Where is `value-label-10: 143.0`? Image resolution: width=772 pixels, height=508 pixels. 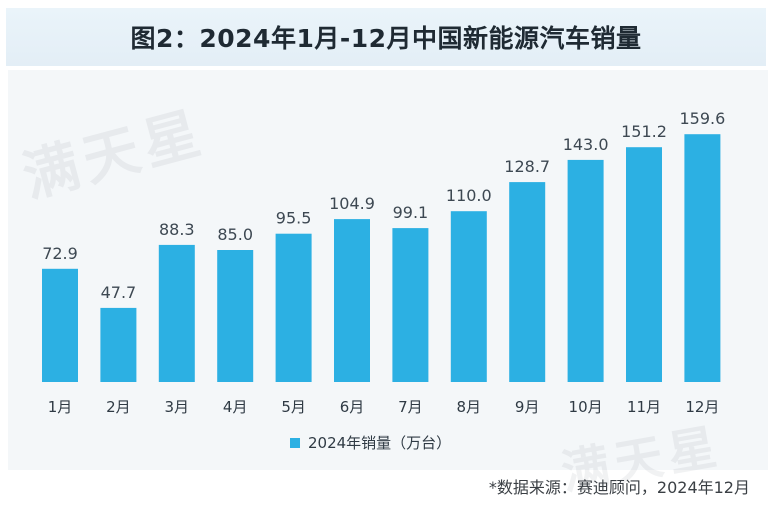
value-label-10: 143.0 is located at coordinates (586, 144).